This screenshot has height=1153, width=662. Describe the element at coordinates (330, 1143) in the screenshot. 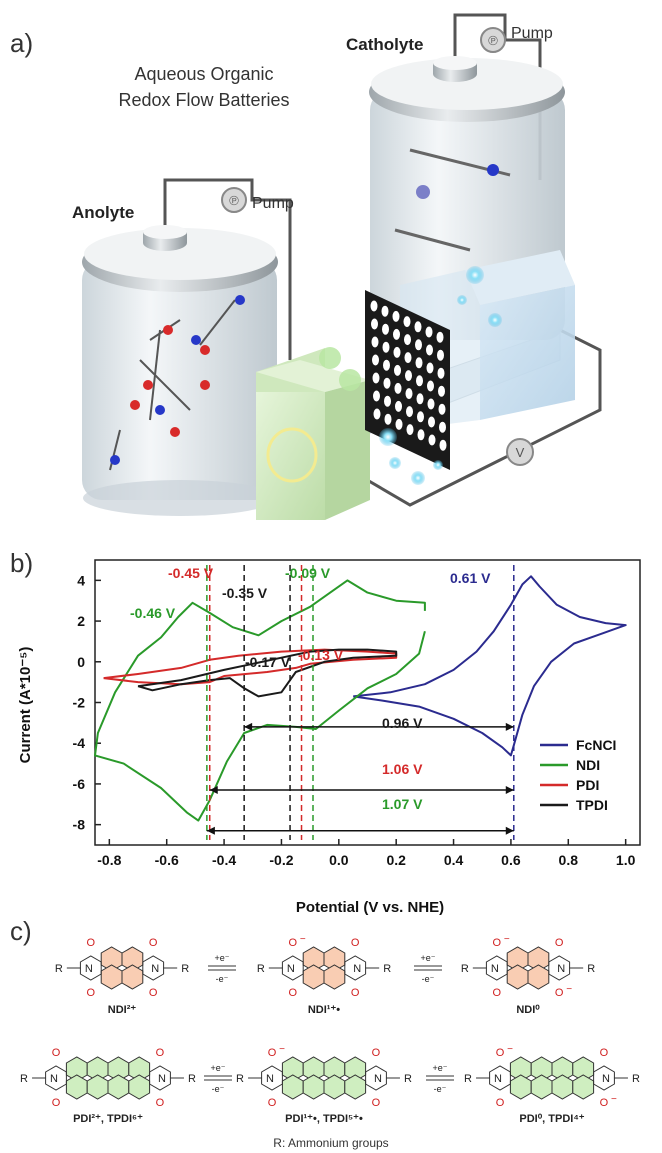

I see `footnote: R: Ammonium groups` at that location.